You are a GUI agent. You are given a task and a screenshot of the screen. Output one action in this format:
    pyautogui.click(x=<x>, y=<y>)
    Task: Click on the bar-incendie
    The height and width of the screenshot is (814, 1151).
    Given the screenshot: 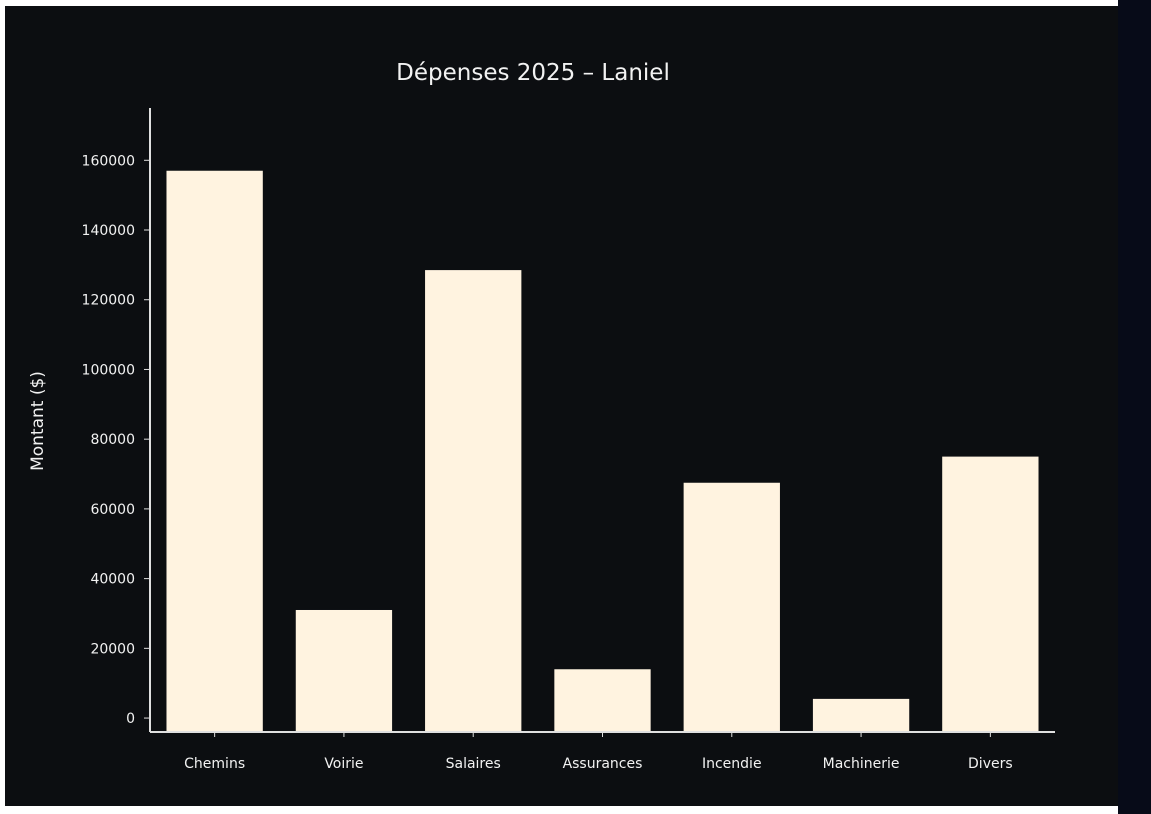 What is the action you would take?
    pyautogui.click(x=731, y=607)
    